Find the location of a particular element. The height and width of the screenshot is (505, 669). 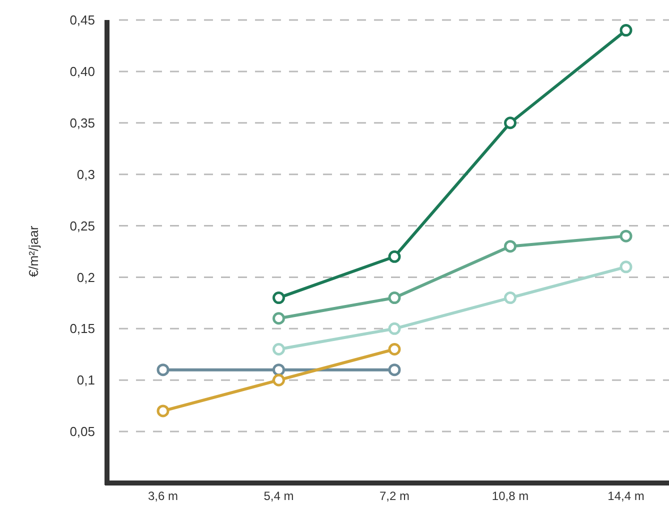

y-tick-label: 0,05 is located at coordinates (82, 432).